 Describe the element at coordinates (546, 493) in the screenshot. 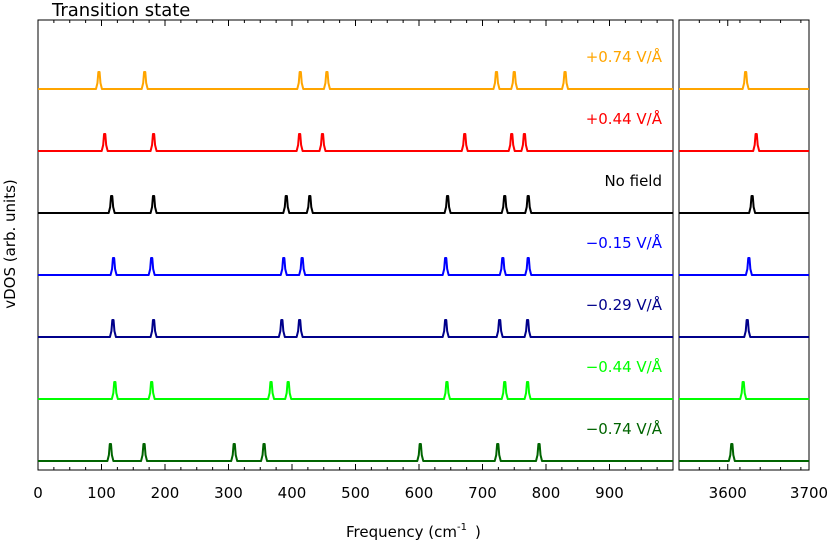

I see `x-tick-label: 800` at that location.